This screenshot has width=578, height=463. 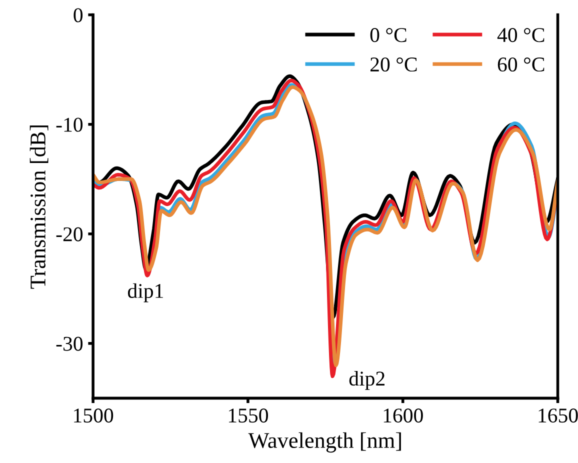 I want to click on legend-label: 0 °C, so click(x=388, y=35).